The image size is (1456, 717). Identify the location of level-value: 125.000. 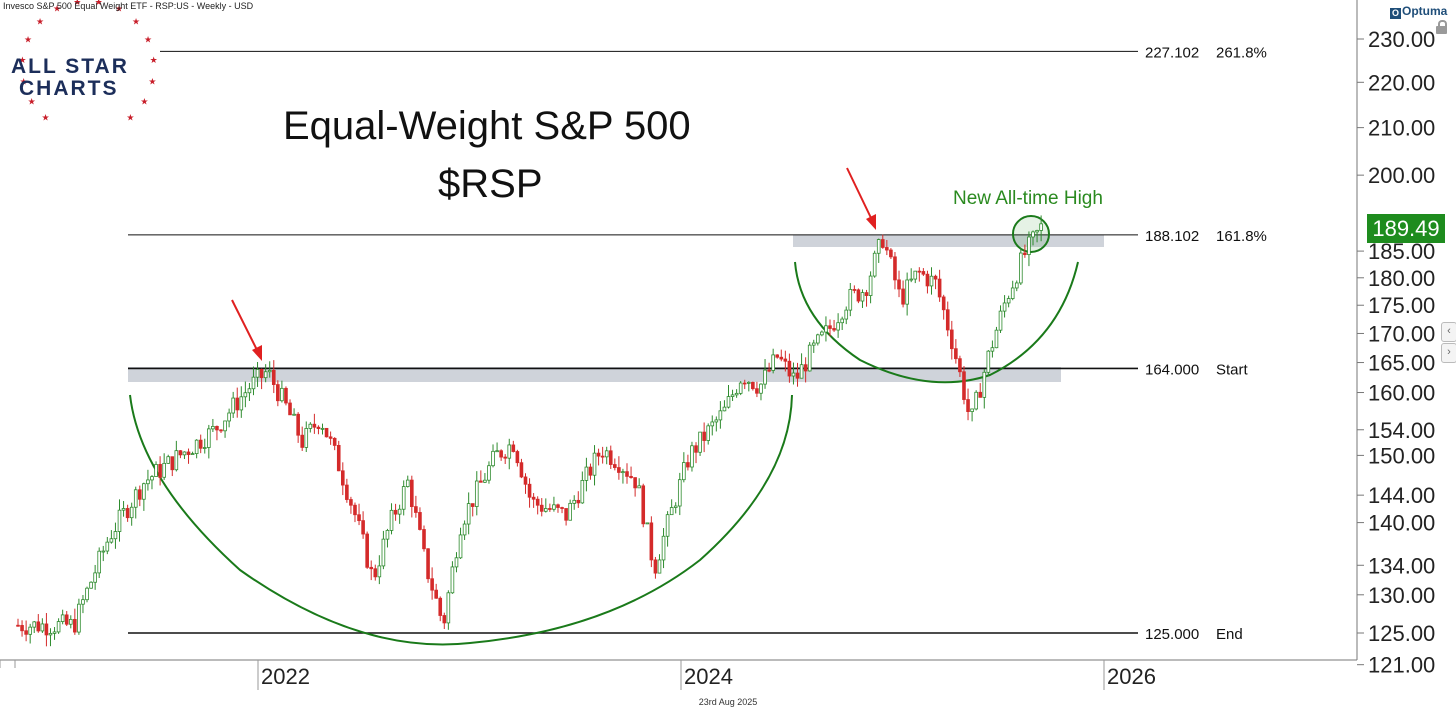
(1172, 634).